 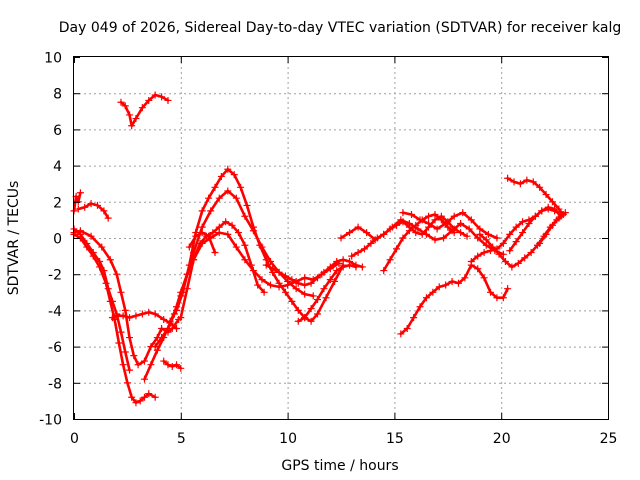 I want to click on y-tick-label: -8, so click(x=55, y=384).